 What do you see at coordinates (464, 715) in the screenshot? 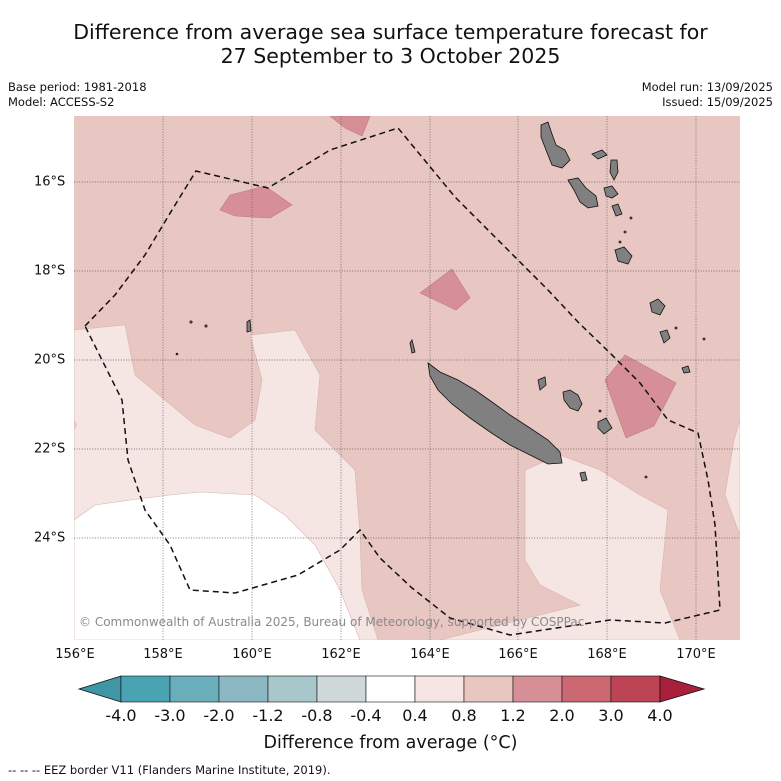
I see `colorbar-tick: 0.8` at bounding box center [464, 715].